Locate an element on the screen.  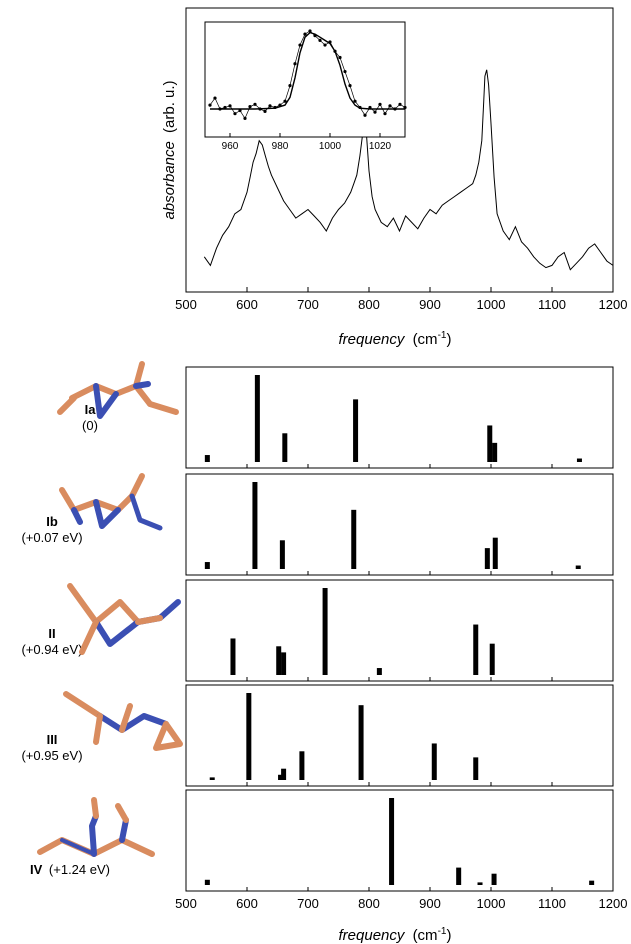
inset-panel: 960 980 1000 1020 is located at coordinates (305, 86).